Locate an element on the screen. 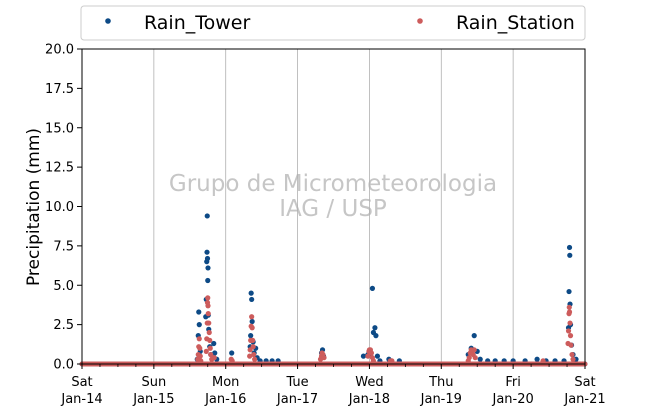 Image resolution: width=650 pixels, height=409 pixels. x-tick-label-date: Jan-16 is located at coordinates (225, 399).